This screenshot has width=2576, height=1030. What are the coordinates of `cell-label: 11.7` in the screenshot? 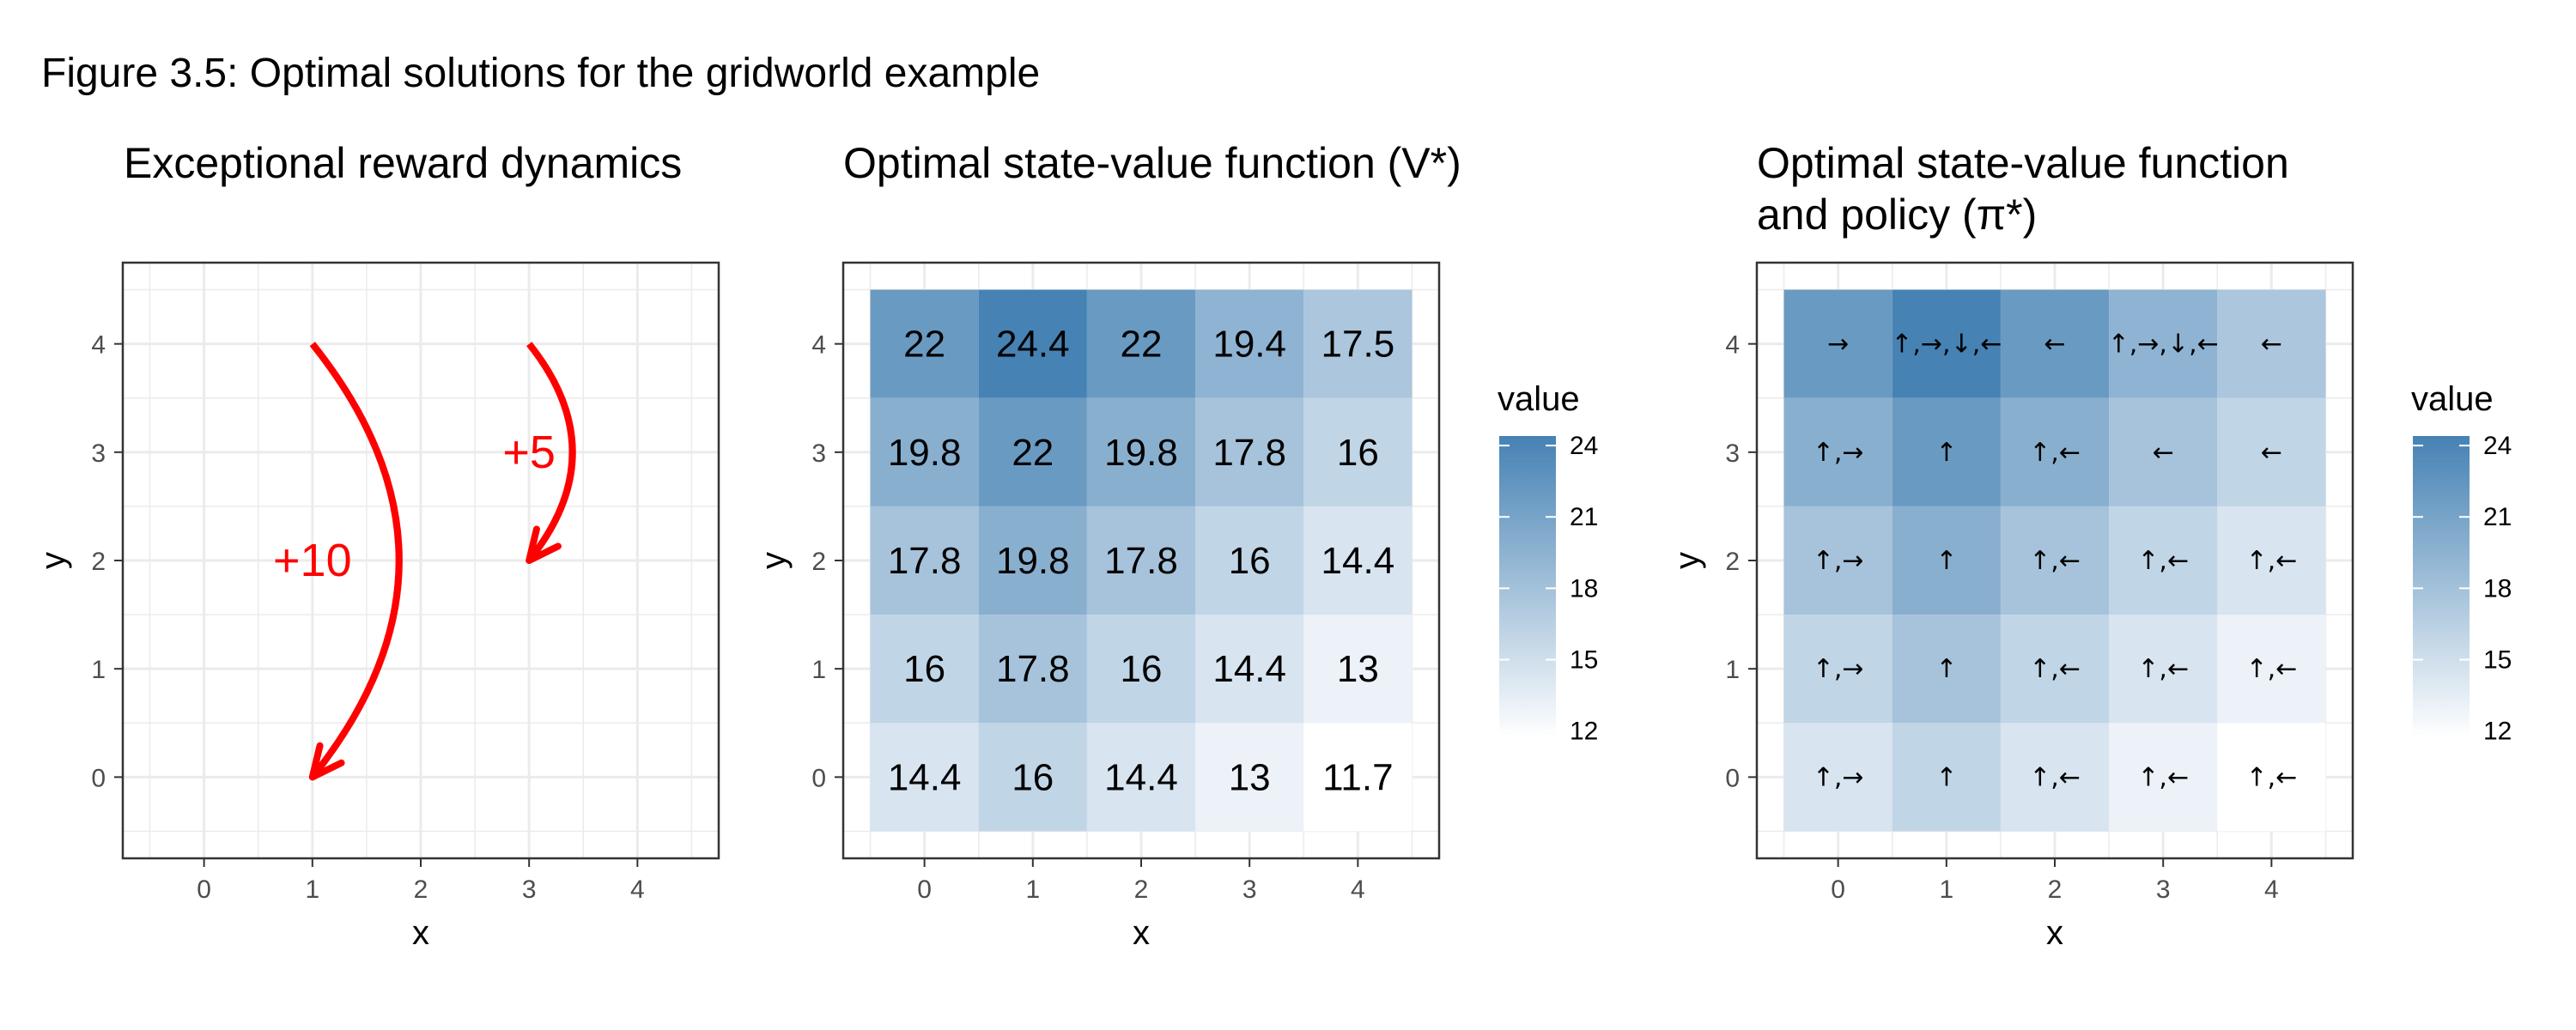 It's located at (1357, 777).